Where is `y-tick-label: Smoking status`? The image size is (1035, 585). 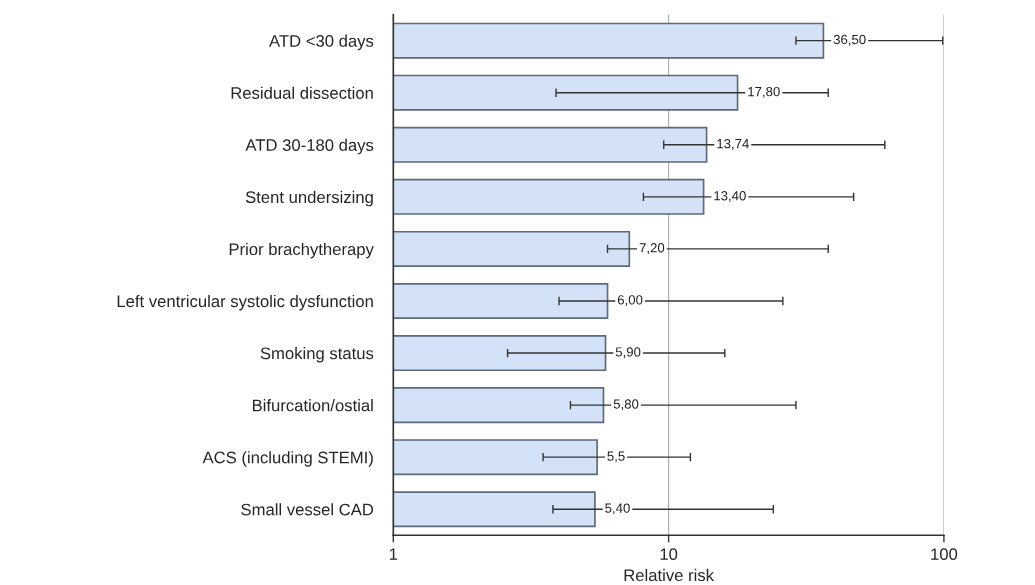 y-tick-label: Smoking status is located at coordinates (317, 355).